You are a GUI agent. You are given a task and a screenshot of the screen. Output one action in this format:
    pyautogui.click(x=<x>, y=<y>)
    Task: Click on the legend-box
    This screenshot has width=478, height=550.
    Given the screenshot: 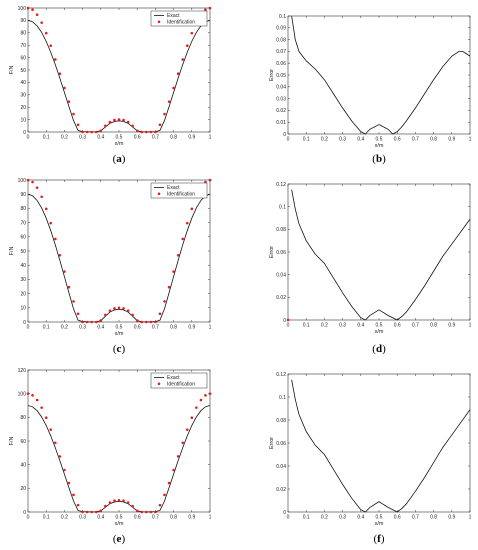 What is the action you would take?
    pyautogui.click(x=179, y=380)
    